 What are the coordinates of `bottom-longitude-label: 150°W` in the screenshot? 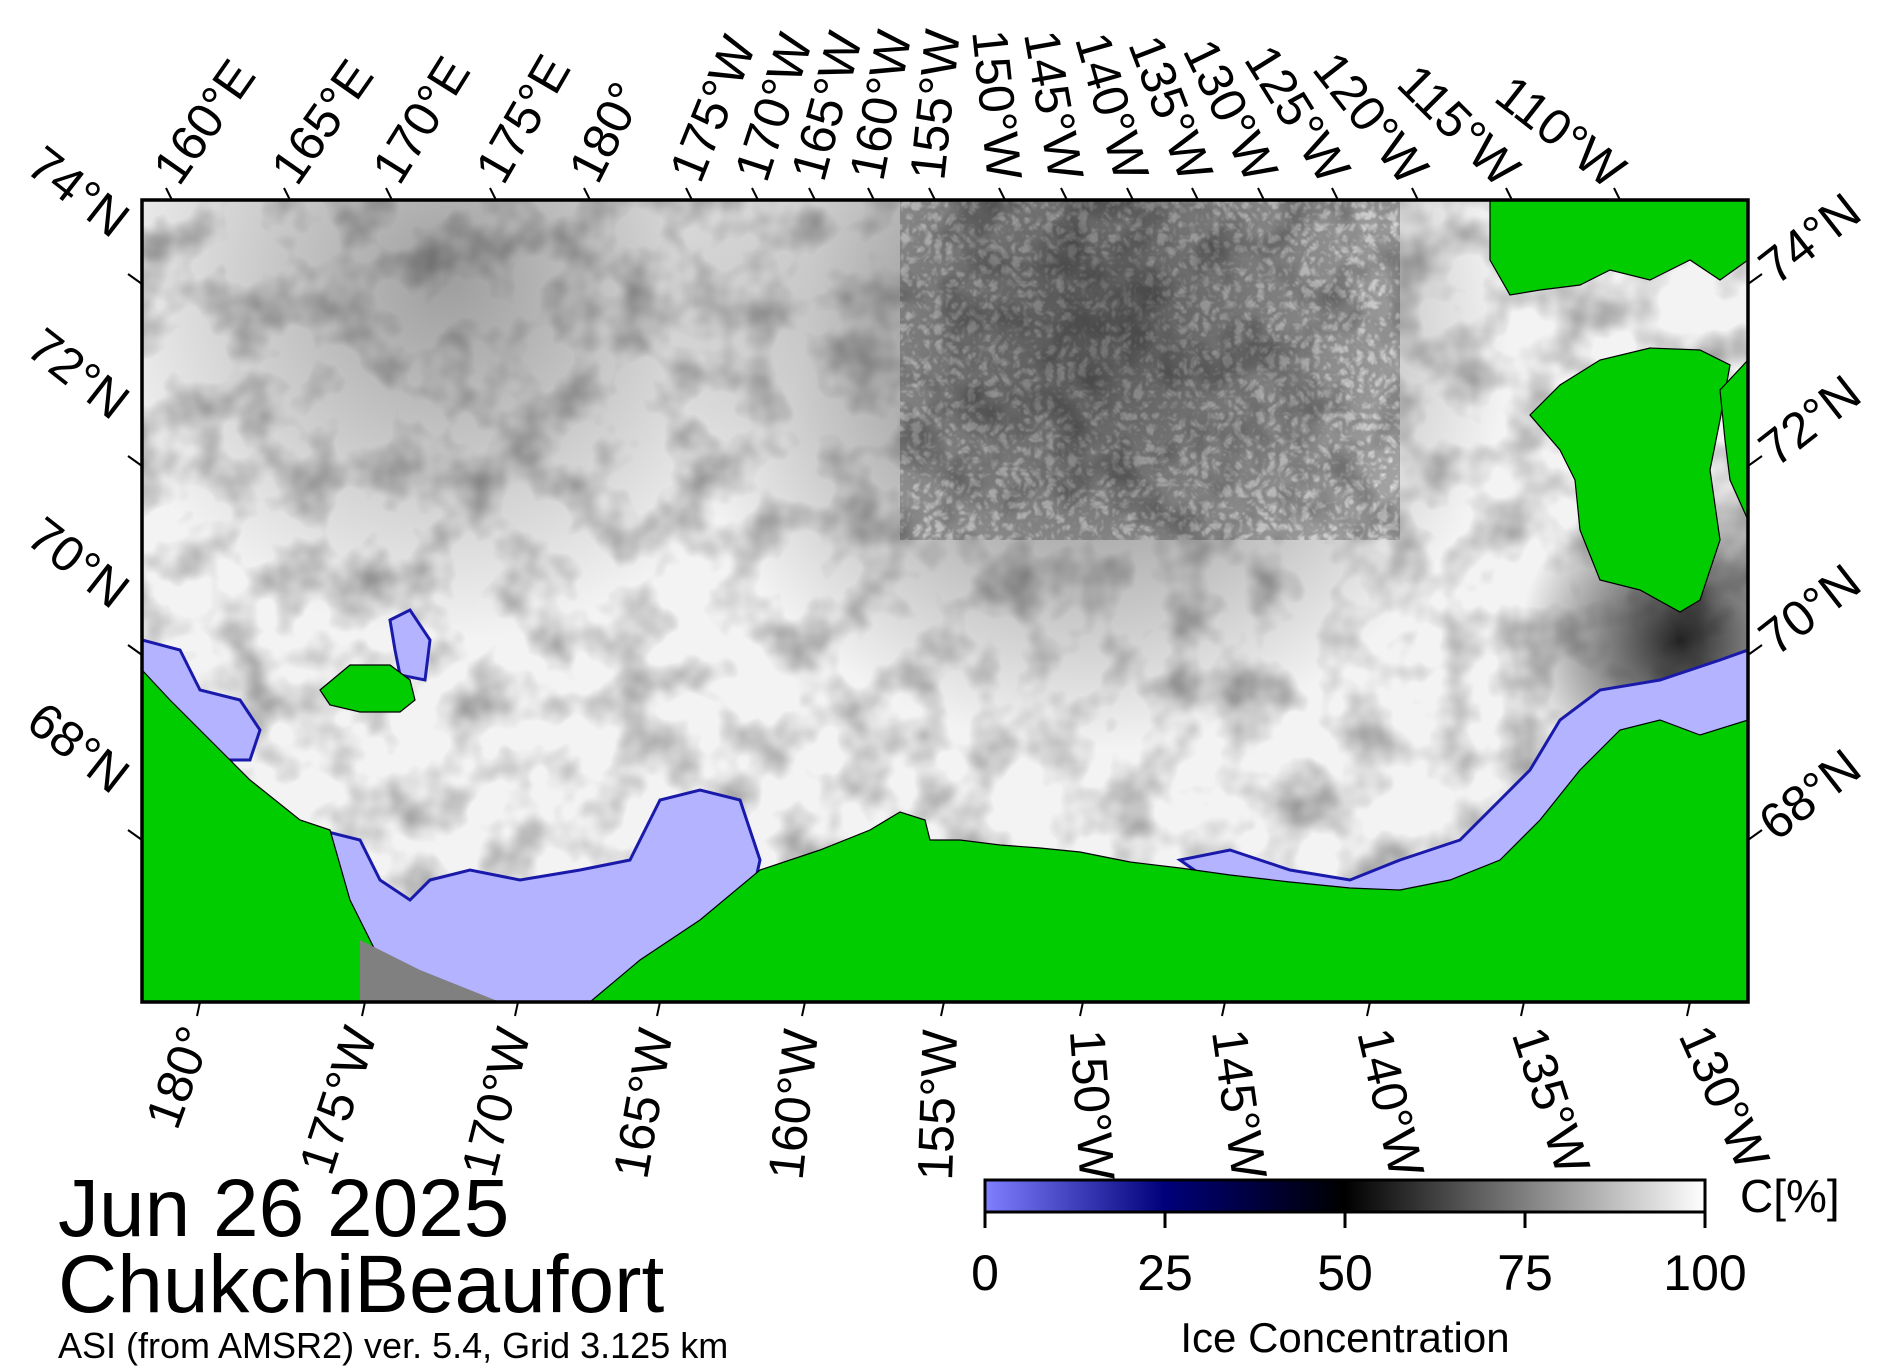 It's located at (1092, 1105).